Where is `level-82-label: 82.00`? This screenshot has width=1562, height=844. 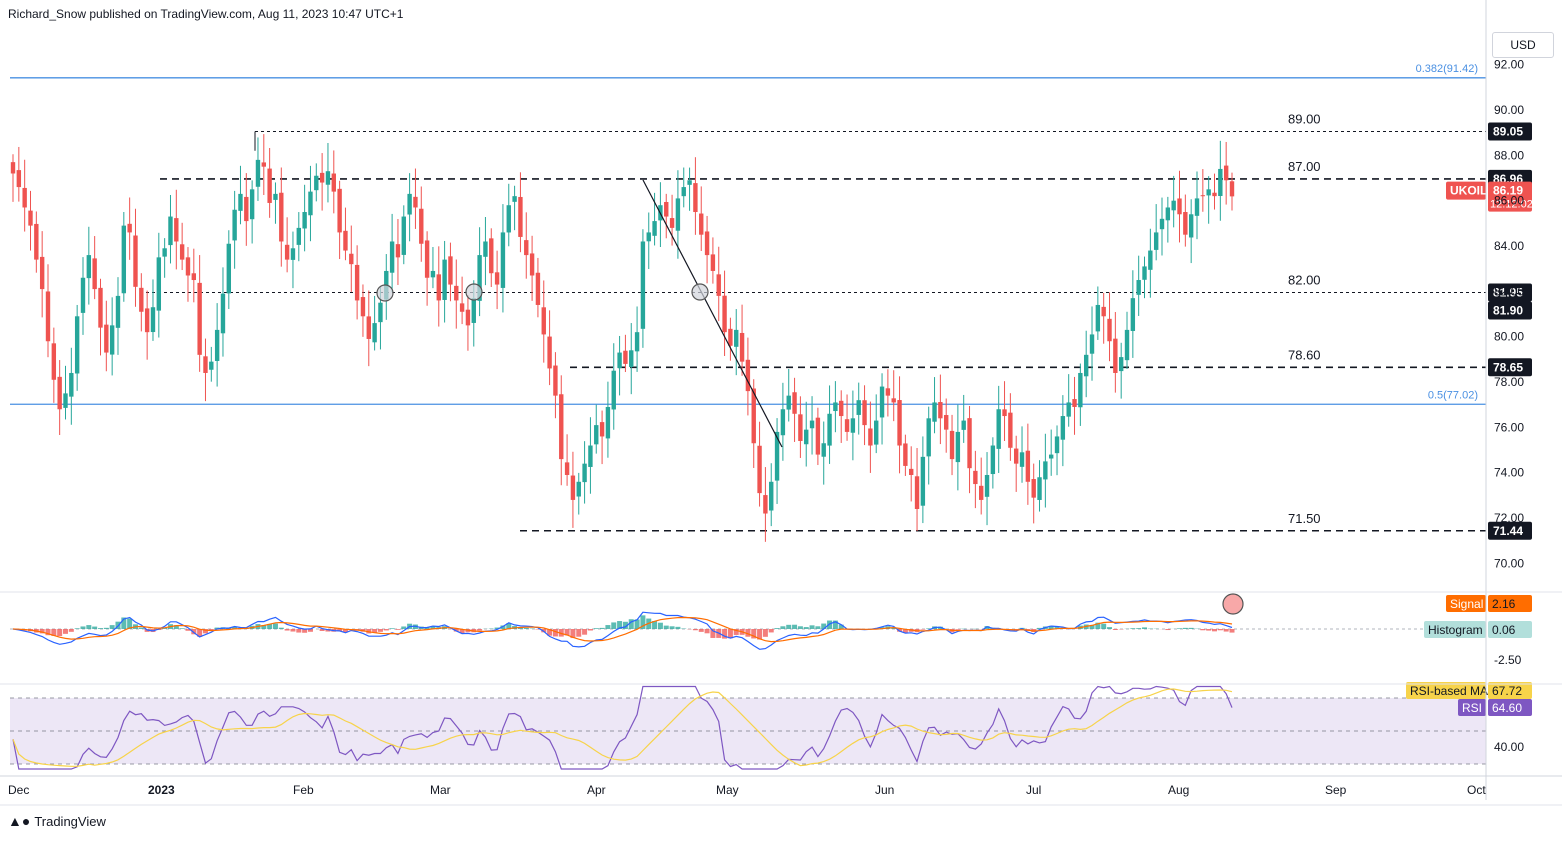
level-82-label: 82.00 is located at coordinates (1304, 279).